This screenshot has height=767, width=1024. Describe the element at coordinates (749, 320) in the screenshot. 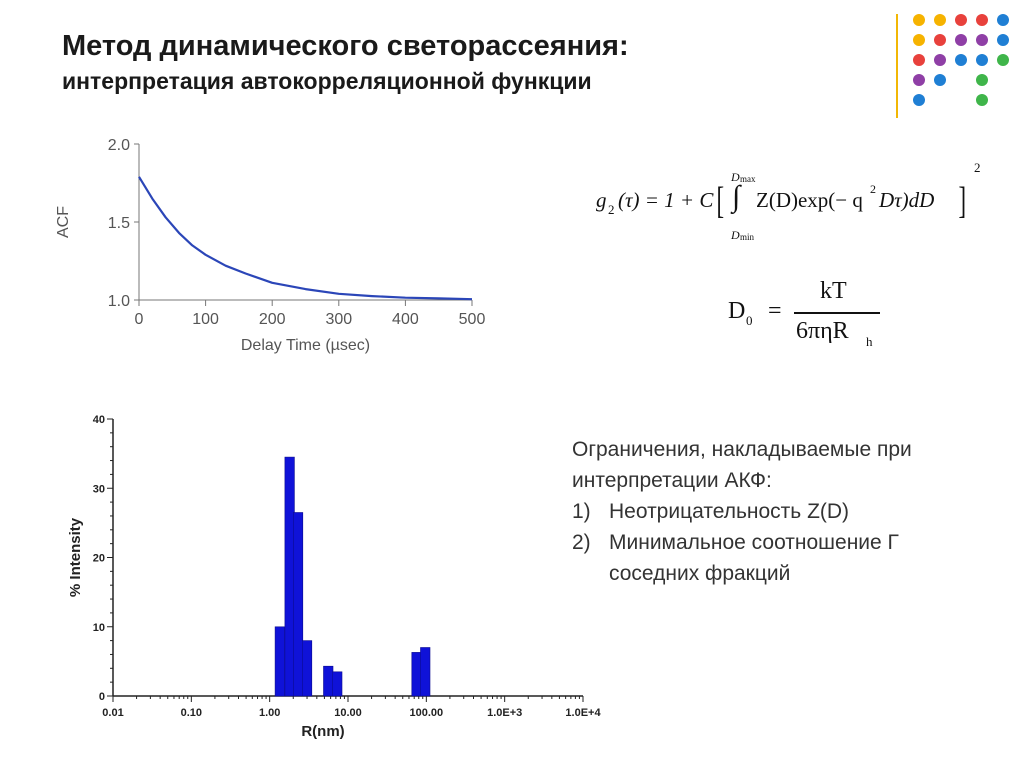

I see `formula-d0-lhs-sub: 0` at that location.